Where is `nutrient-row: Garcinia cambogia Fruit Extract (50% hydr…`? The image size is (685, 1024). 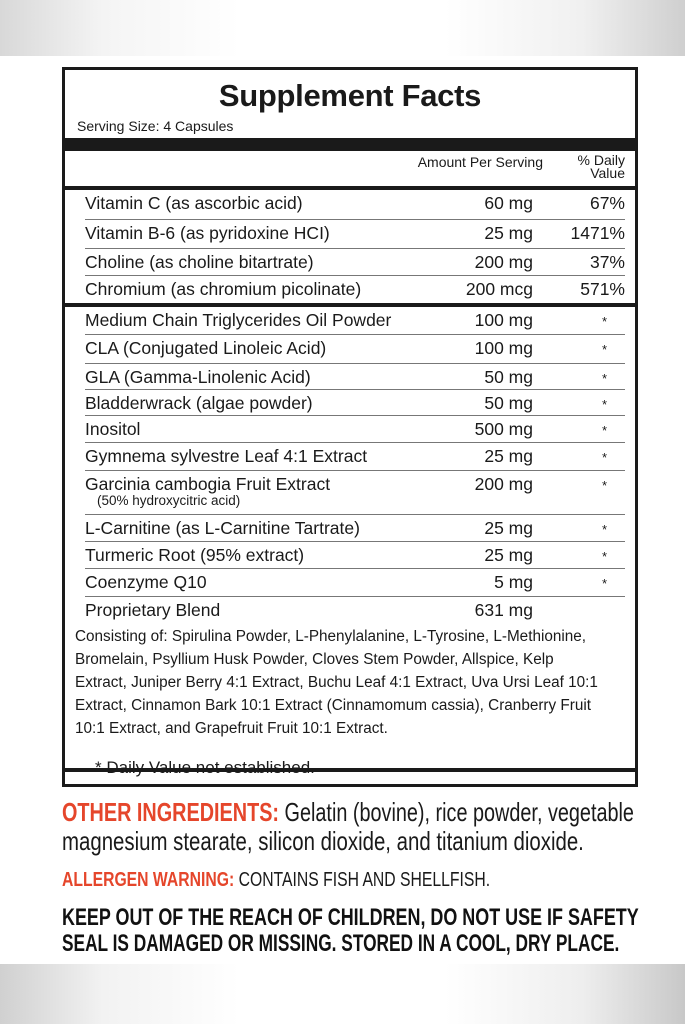
nutrient-row: Garcinia cambogia Fruit Extract (50% hydr… is located at coordinates (355, 493).